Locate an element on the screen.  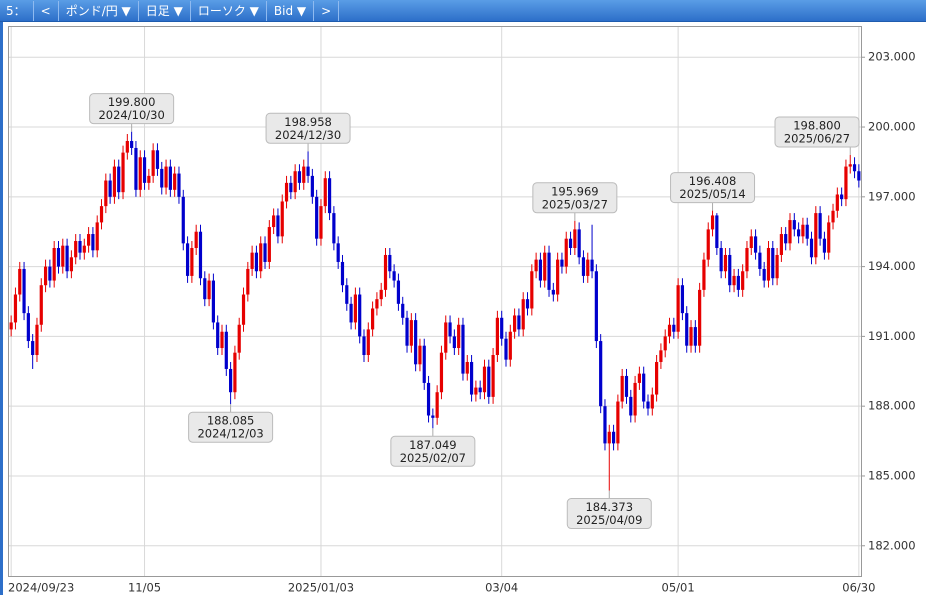
x-tick-label: 2024/09/23 is located at coordinates (41, 588).